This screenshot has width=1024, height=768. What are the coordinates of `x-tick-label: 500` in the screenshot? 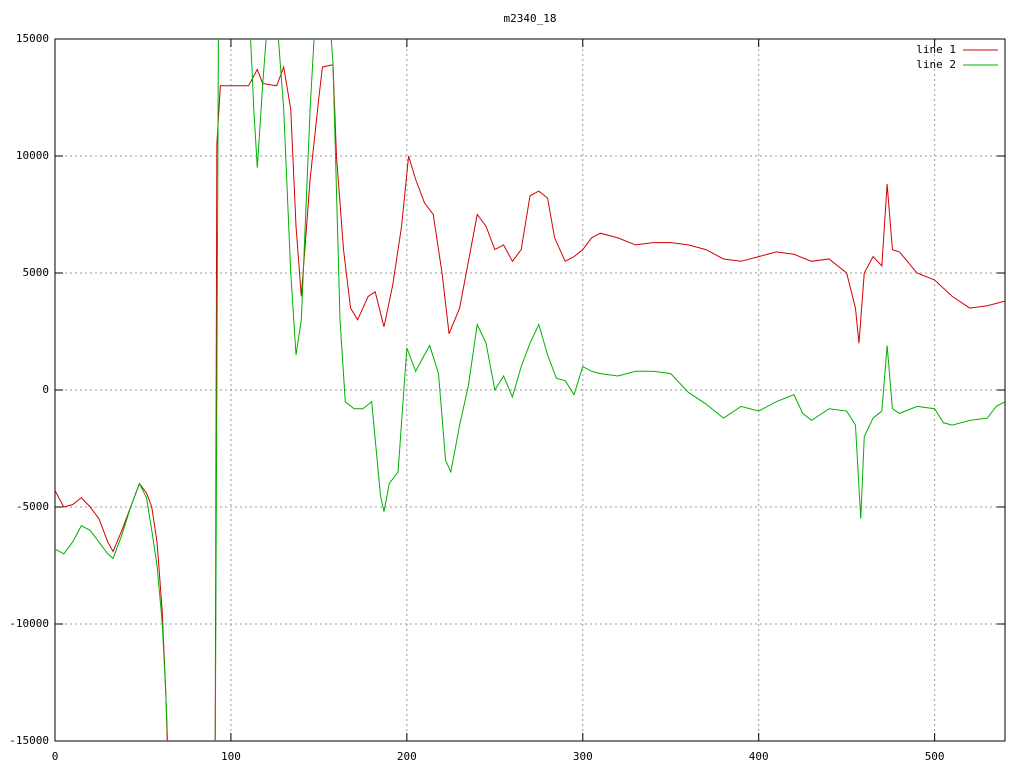 It's located at (935, 756).